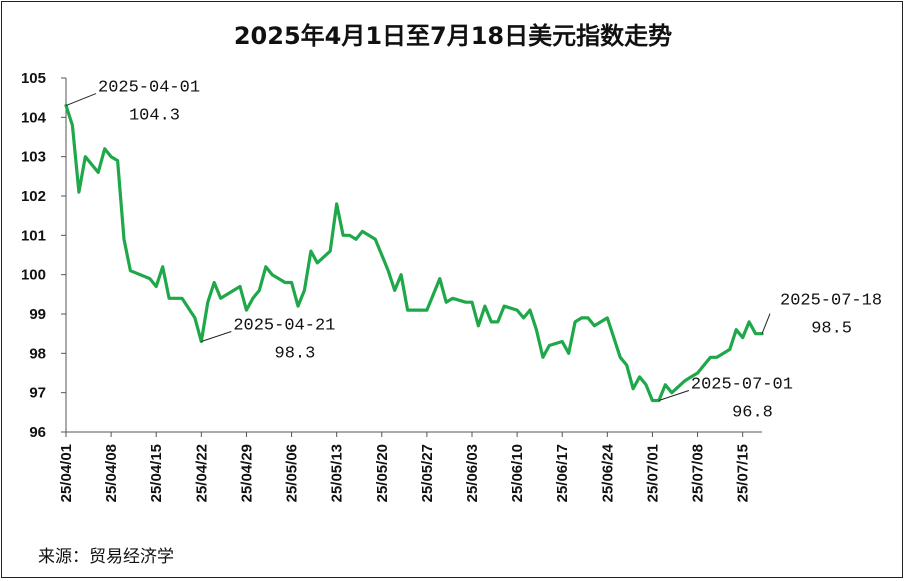  Describe the element at coordinates (37, 393) in the screenshot. I see `y-tick-label: 97` at that location.